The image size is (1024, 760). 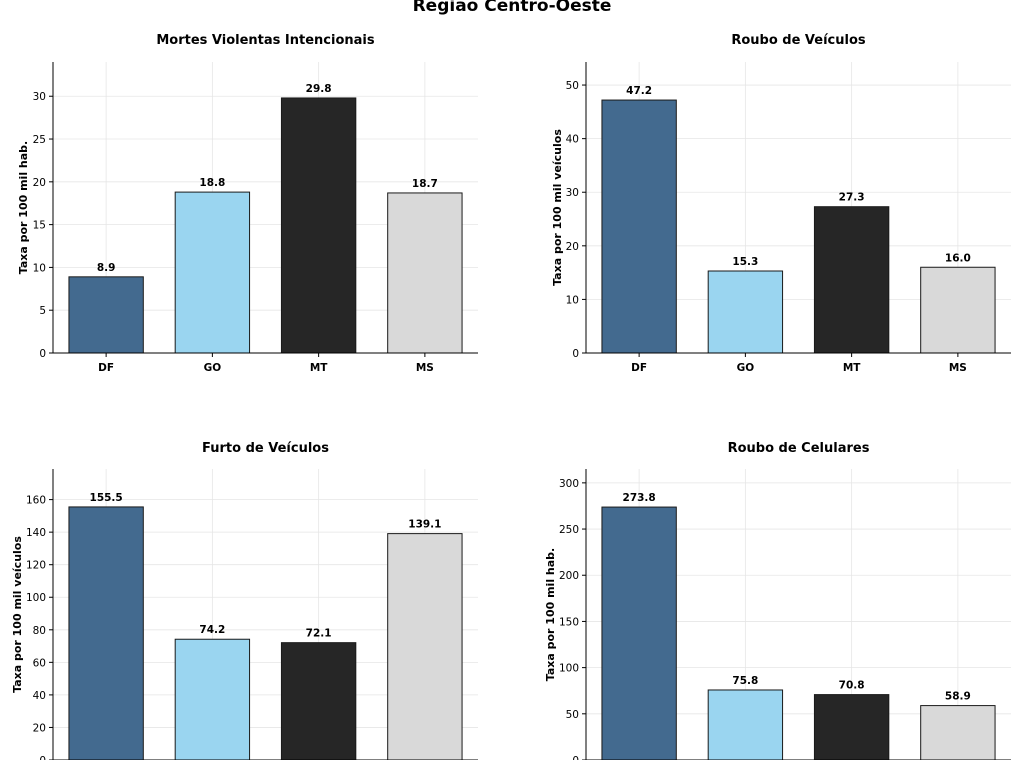 I want to click on value-label-go: 74.2, so click(x=212, y=630).